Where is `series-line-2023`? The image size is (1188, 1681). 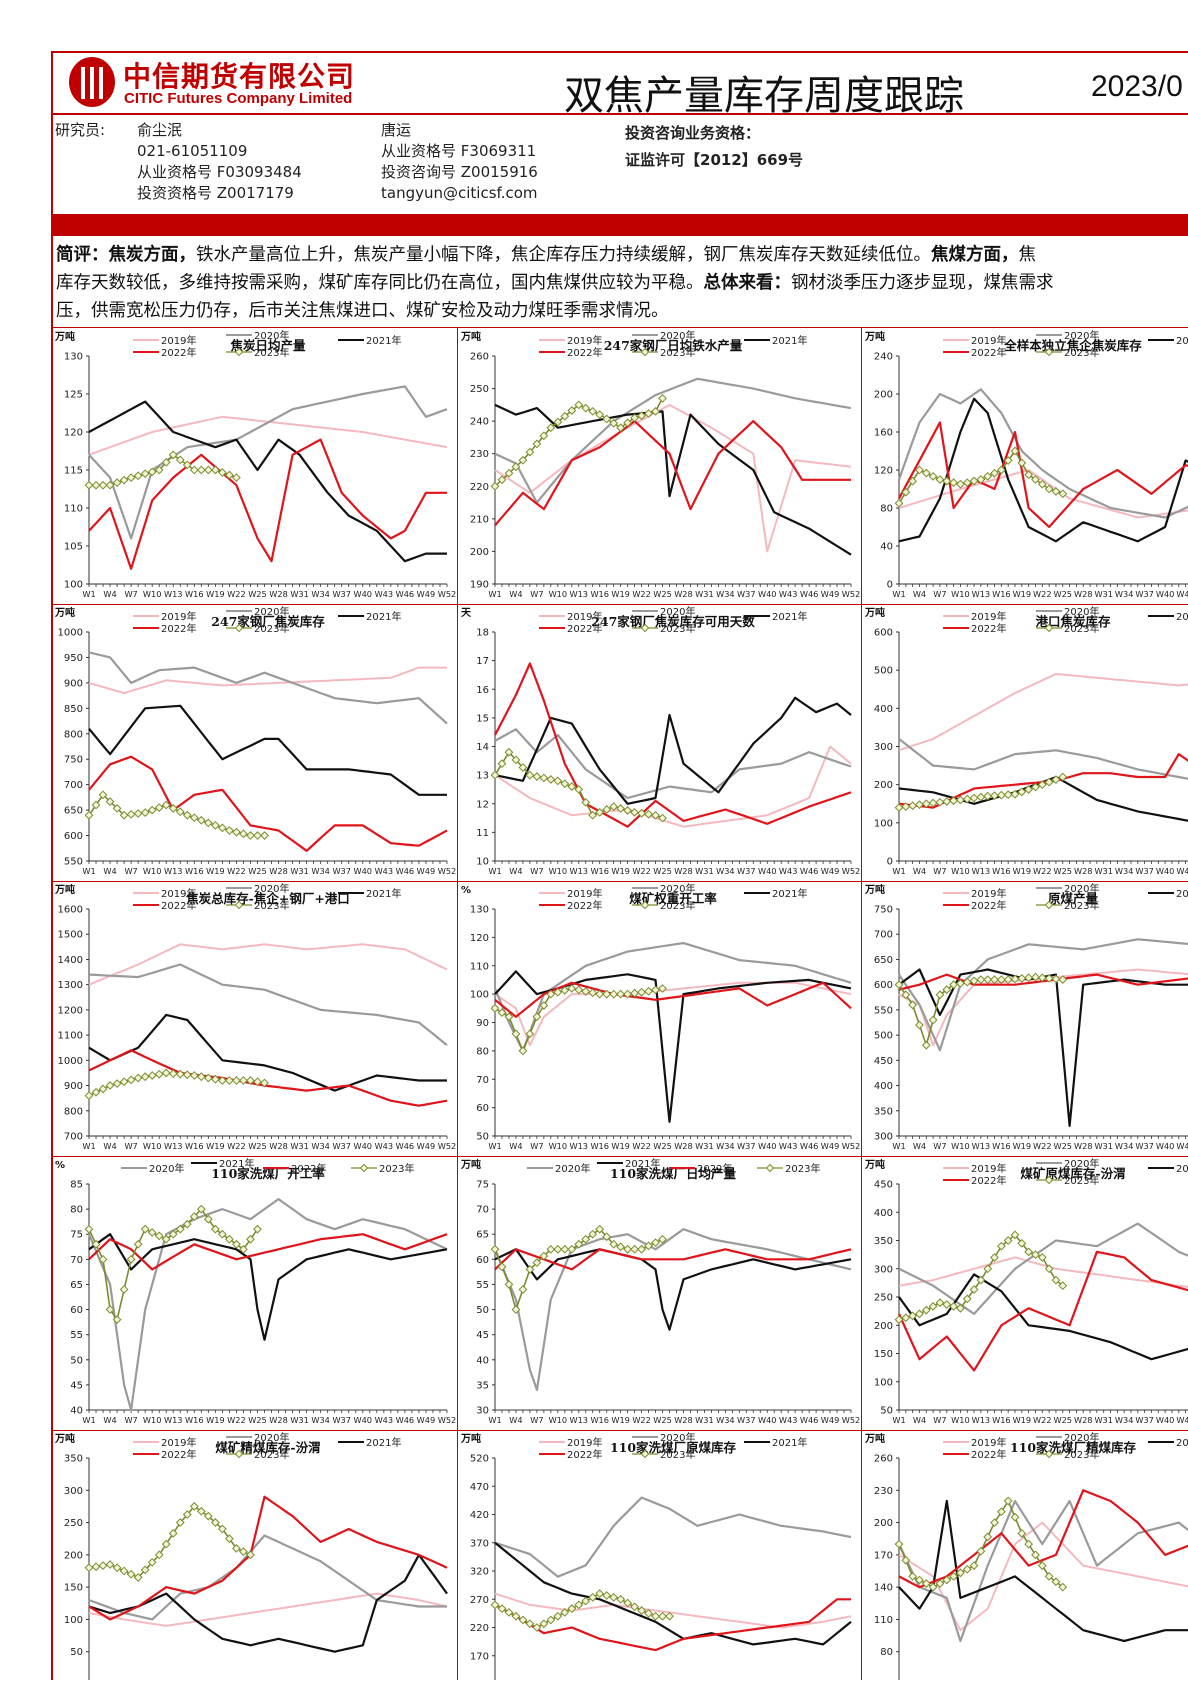
series-line-2023 is located at coordinates (980, 1011).